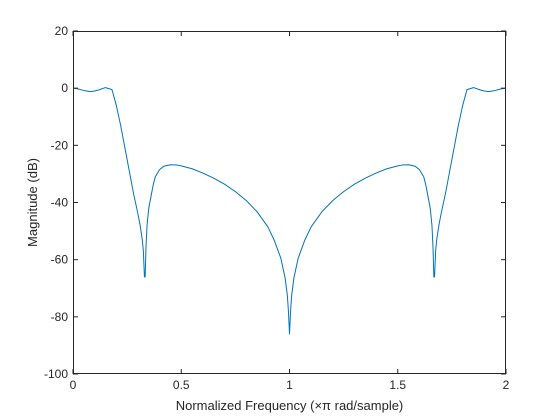 This screenshot has height=420, width=560. Describe the element at coordinates (32, 202) in the screenshot. I see `y-axis-label: Magnitude (dB)` at that location.